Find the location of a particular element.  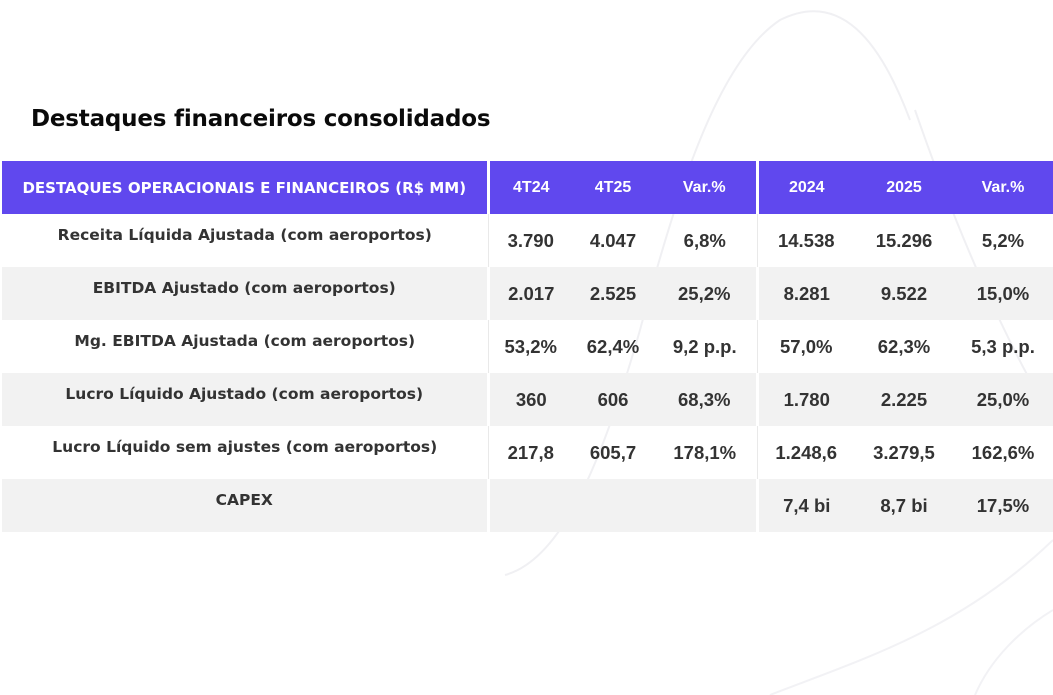

column-header-year-var: Var.% is located at coordinates (1003, 187).